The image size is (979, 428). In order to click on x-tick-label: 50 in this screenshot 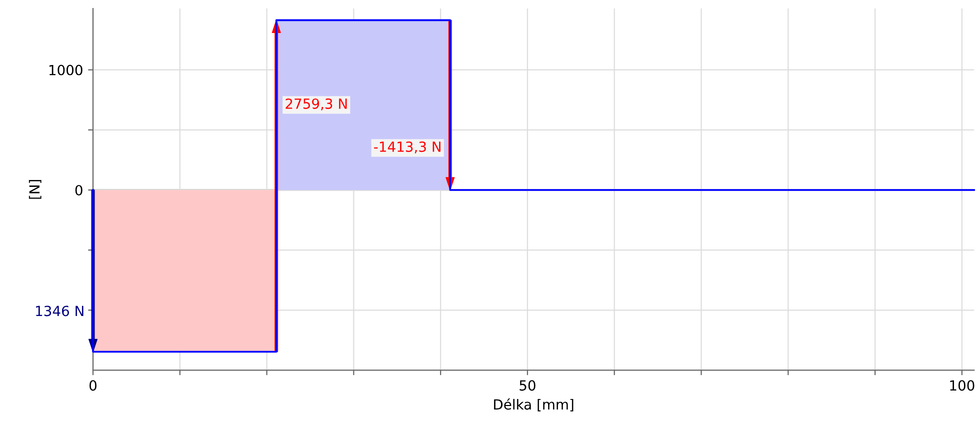, I will do `click(528, 385)`.